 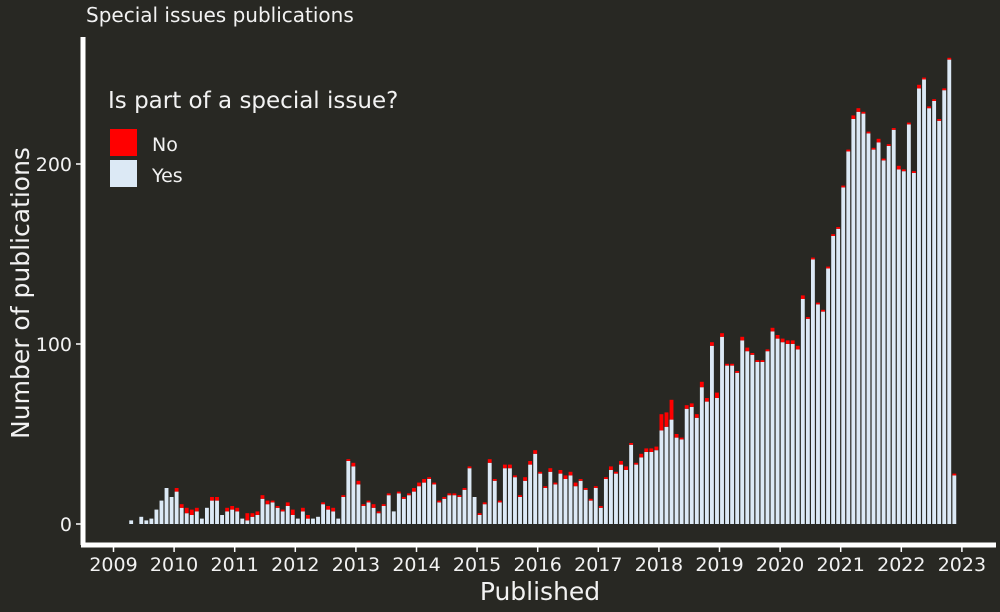 I want to click on chart-title: Special issues publications, so click(x=220, y=15).